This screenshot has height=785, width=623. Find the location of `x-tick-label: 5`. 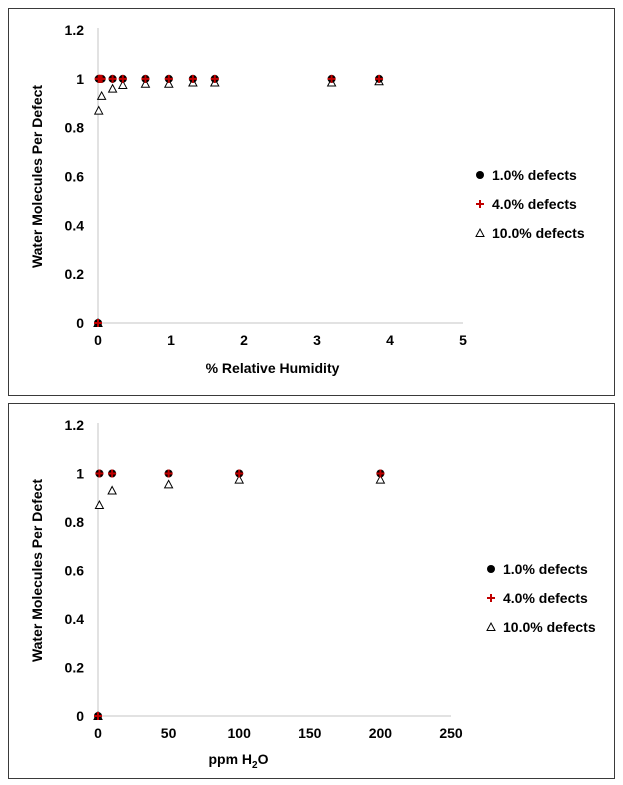

x-tick-label: 5 is located at coordinates (463, 340).